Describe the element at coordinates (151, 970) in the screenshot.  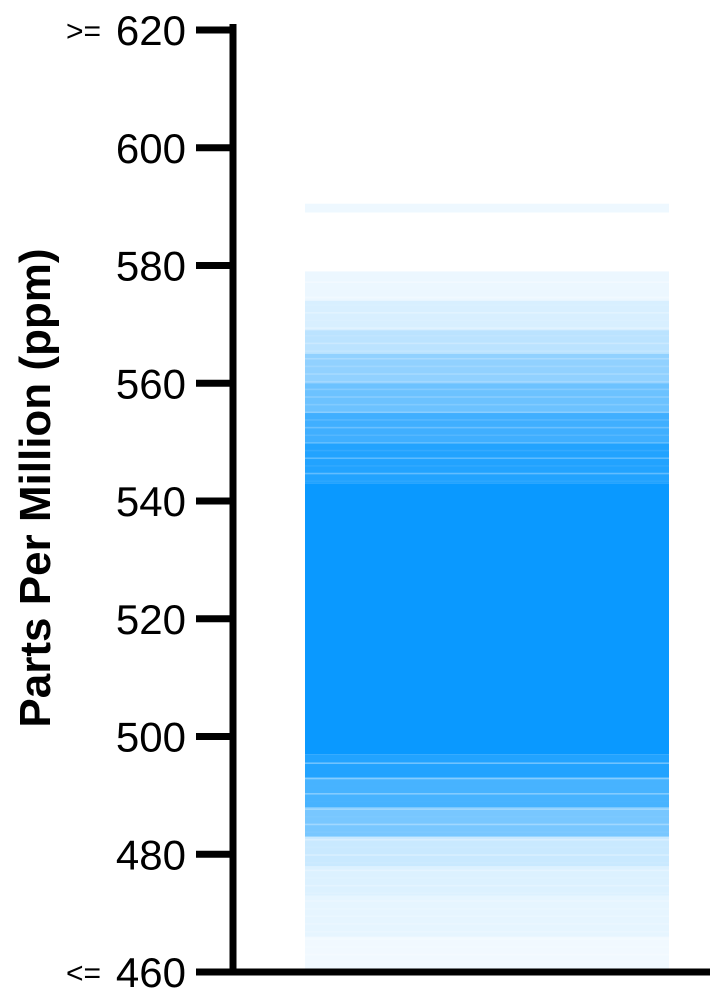
I see `y-tick-label: 460` at that location.